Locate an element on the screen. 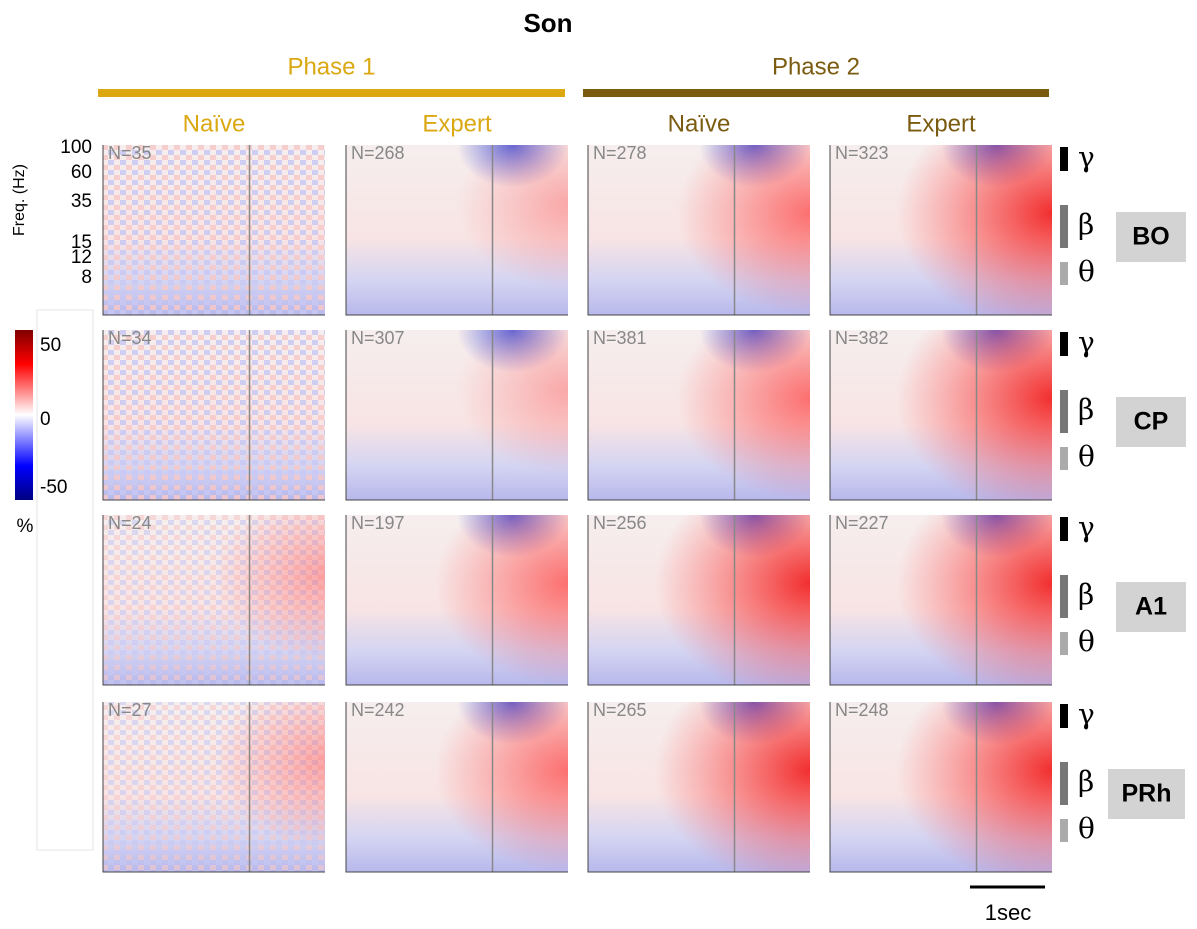 The image size is (1197, 929). freq-tick: 15 is located at coordinates (81, 242).